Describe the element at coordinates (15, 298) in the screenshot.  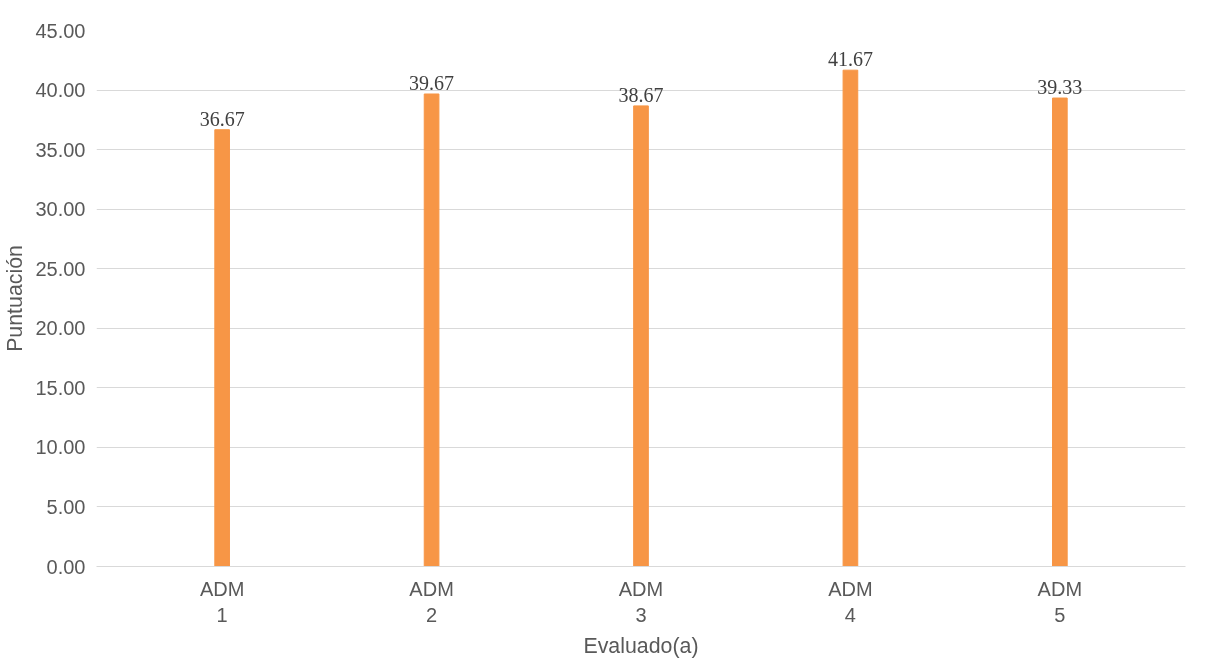
I see `y-axis-title: Puntuación` at that location.